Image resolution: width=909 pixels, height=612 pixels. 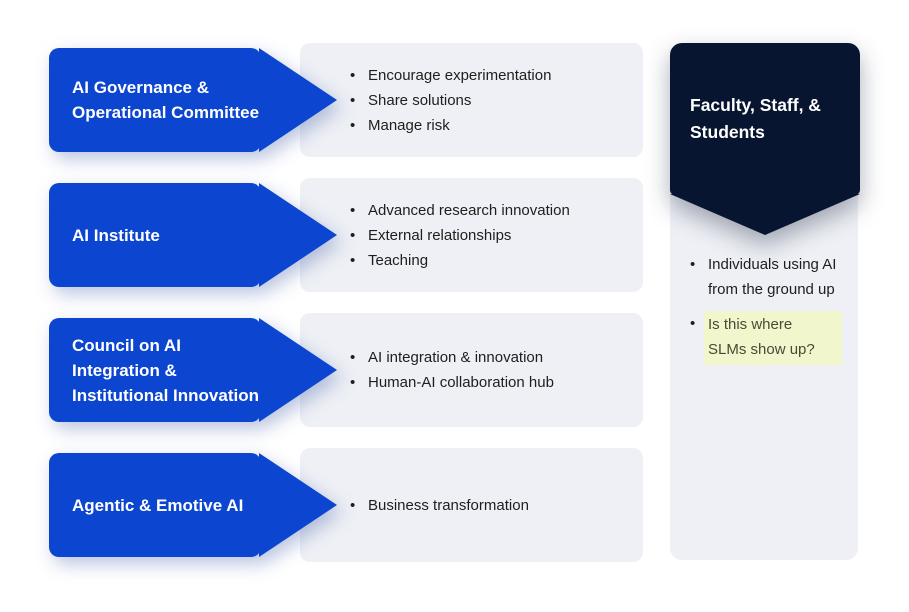 I want to click on bullet-panel-agentic: • Business transformation, so click(x=471, y=505).